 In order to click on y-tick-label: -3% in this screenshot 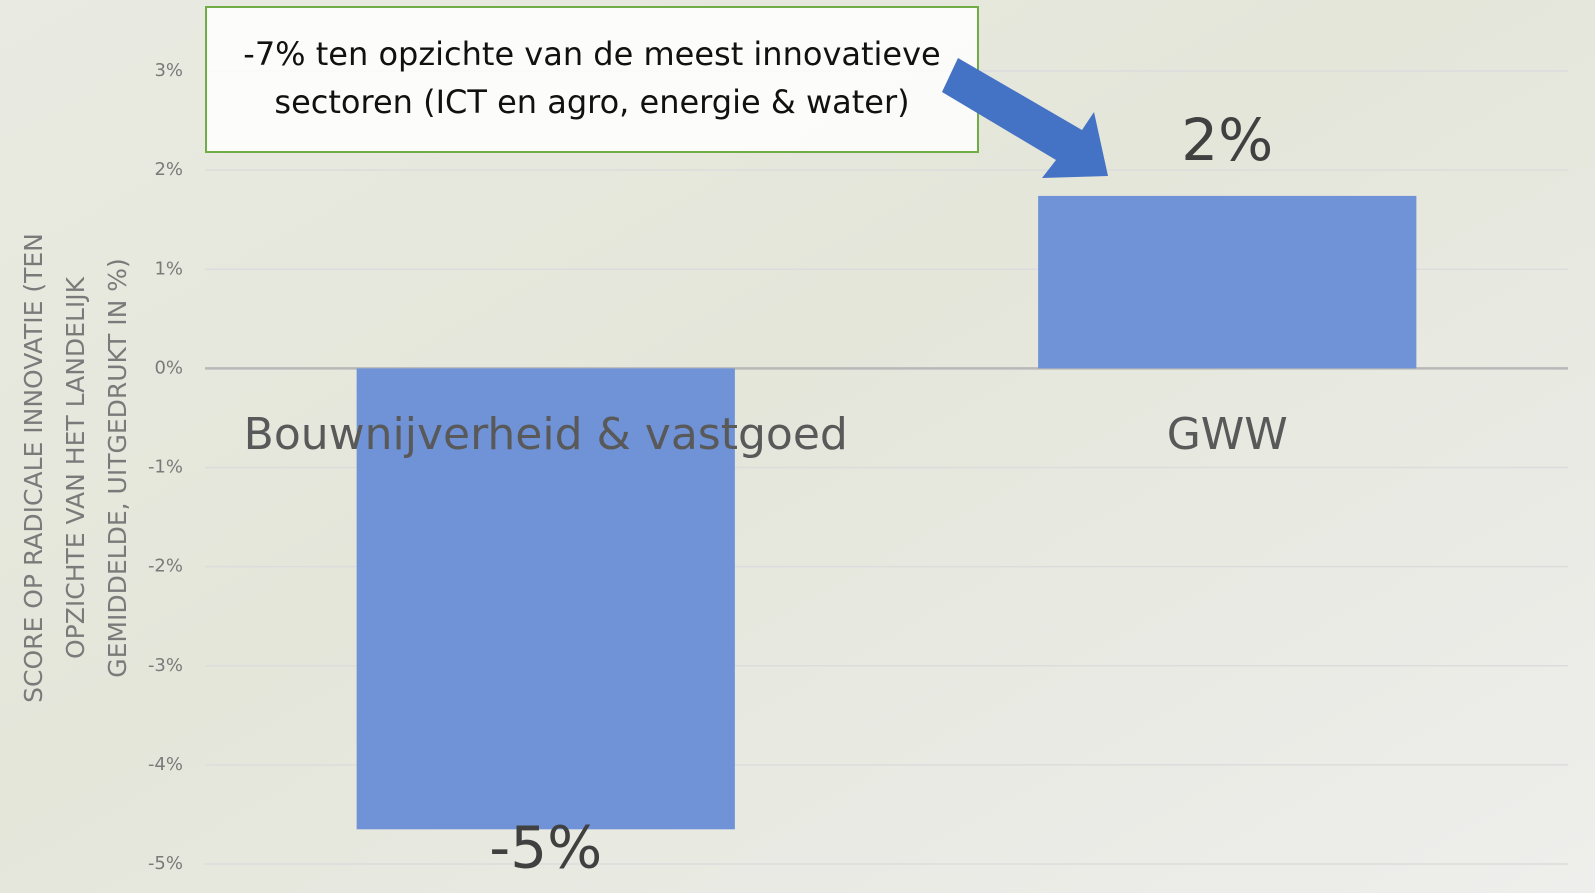, I will do `click(165, 665)`.